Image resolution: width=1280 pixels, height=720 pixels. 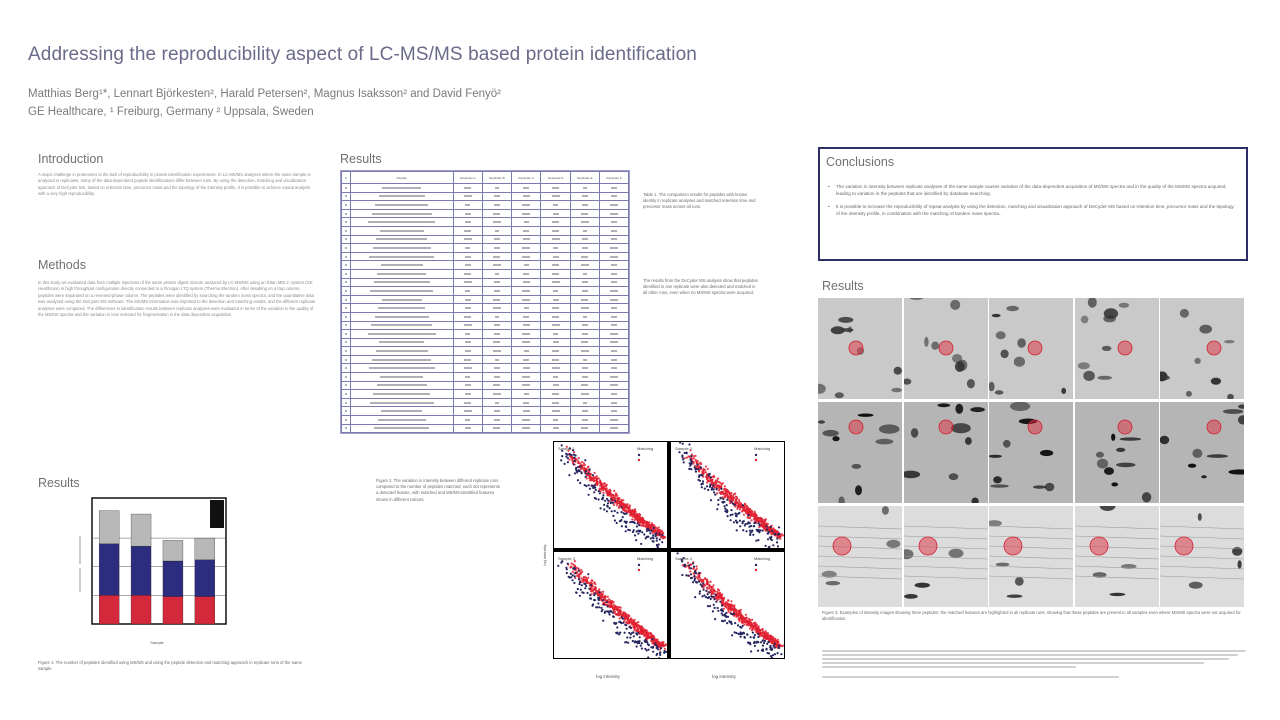 I want to click on scatter-panel: Sample 3 Matching, so click(x=610, y=605).